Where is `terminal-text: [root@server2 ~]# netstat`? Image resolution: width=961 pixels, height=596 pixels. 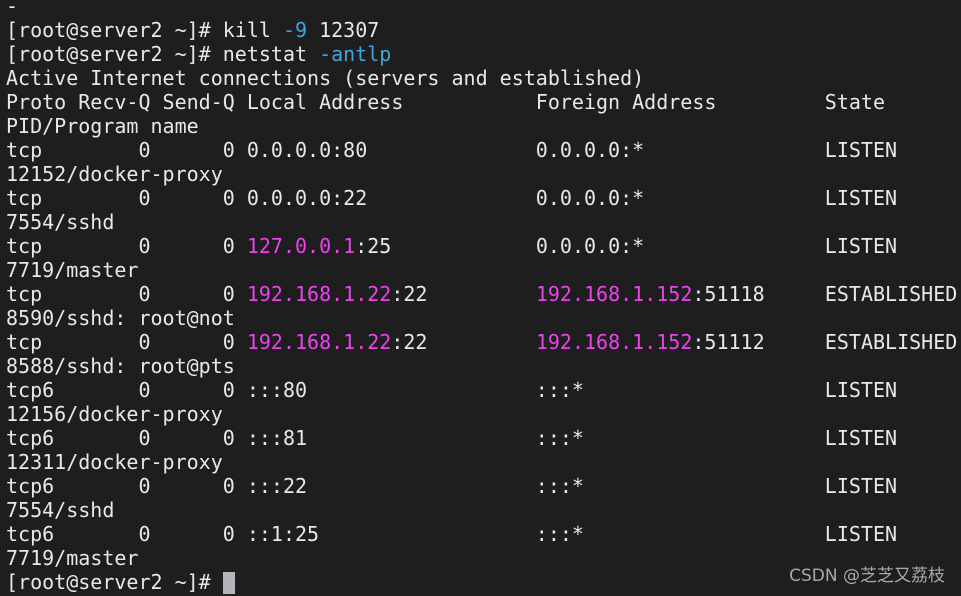
terminal-text: [root@server2 ~]# netstat is located at coordinates (163, 54).